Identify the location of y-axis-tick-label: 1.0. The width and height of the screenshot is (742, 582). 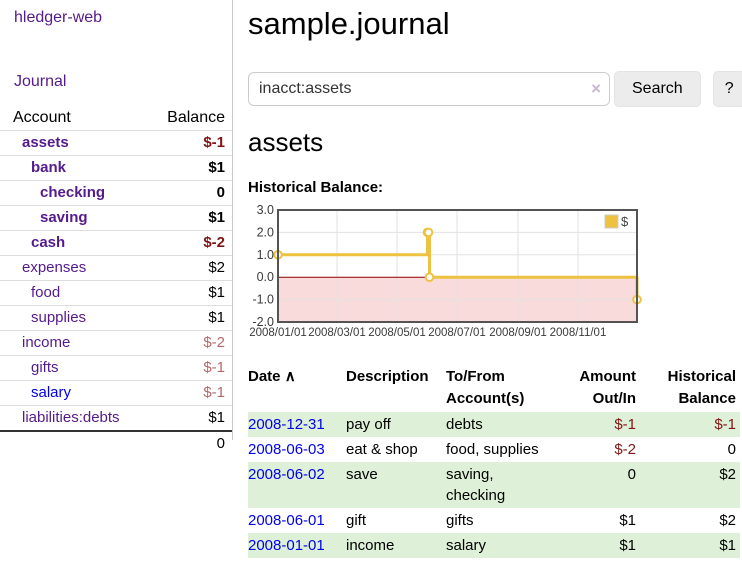
(265, 254).